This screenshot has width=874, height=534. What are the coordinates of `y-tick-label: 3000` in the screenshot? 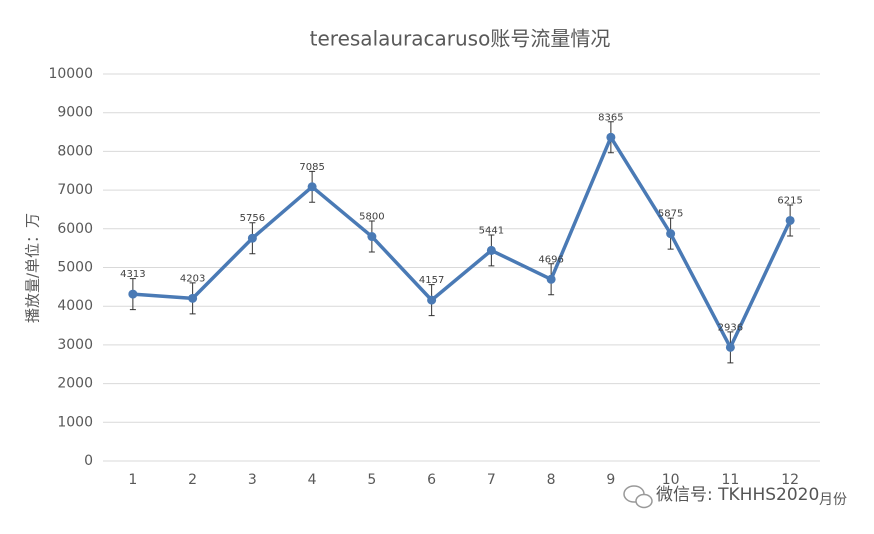 It's located at (75, 345).